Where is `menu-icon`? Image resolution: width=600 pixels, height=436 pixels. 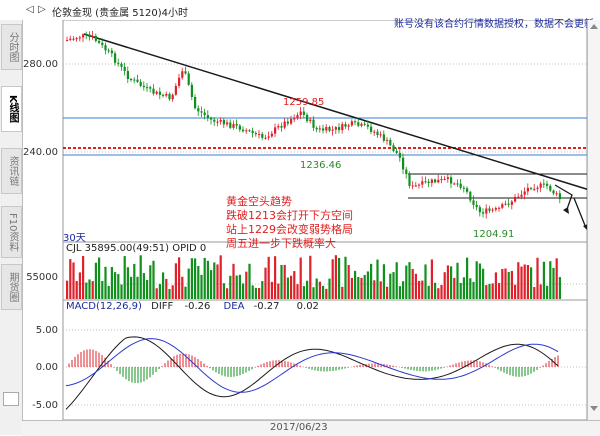 menu-icon is located at coordinates (11, 399).